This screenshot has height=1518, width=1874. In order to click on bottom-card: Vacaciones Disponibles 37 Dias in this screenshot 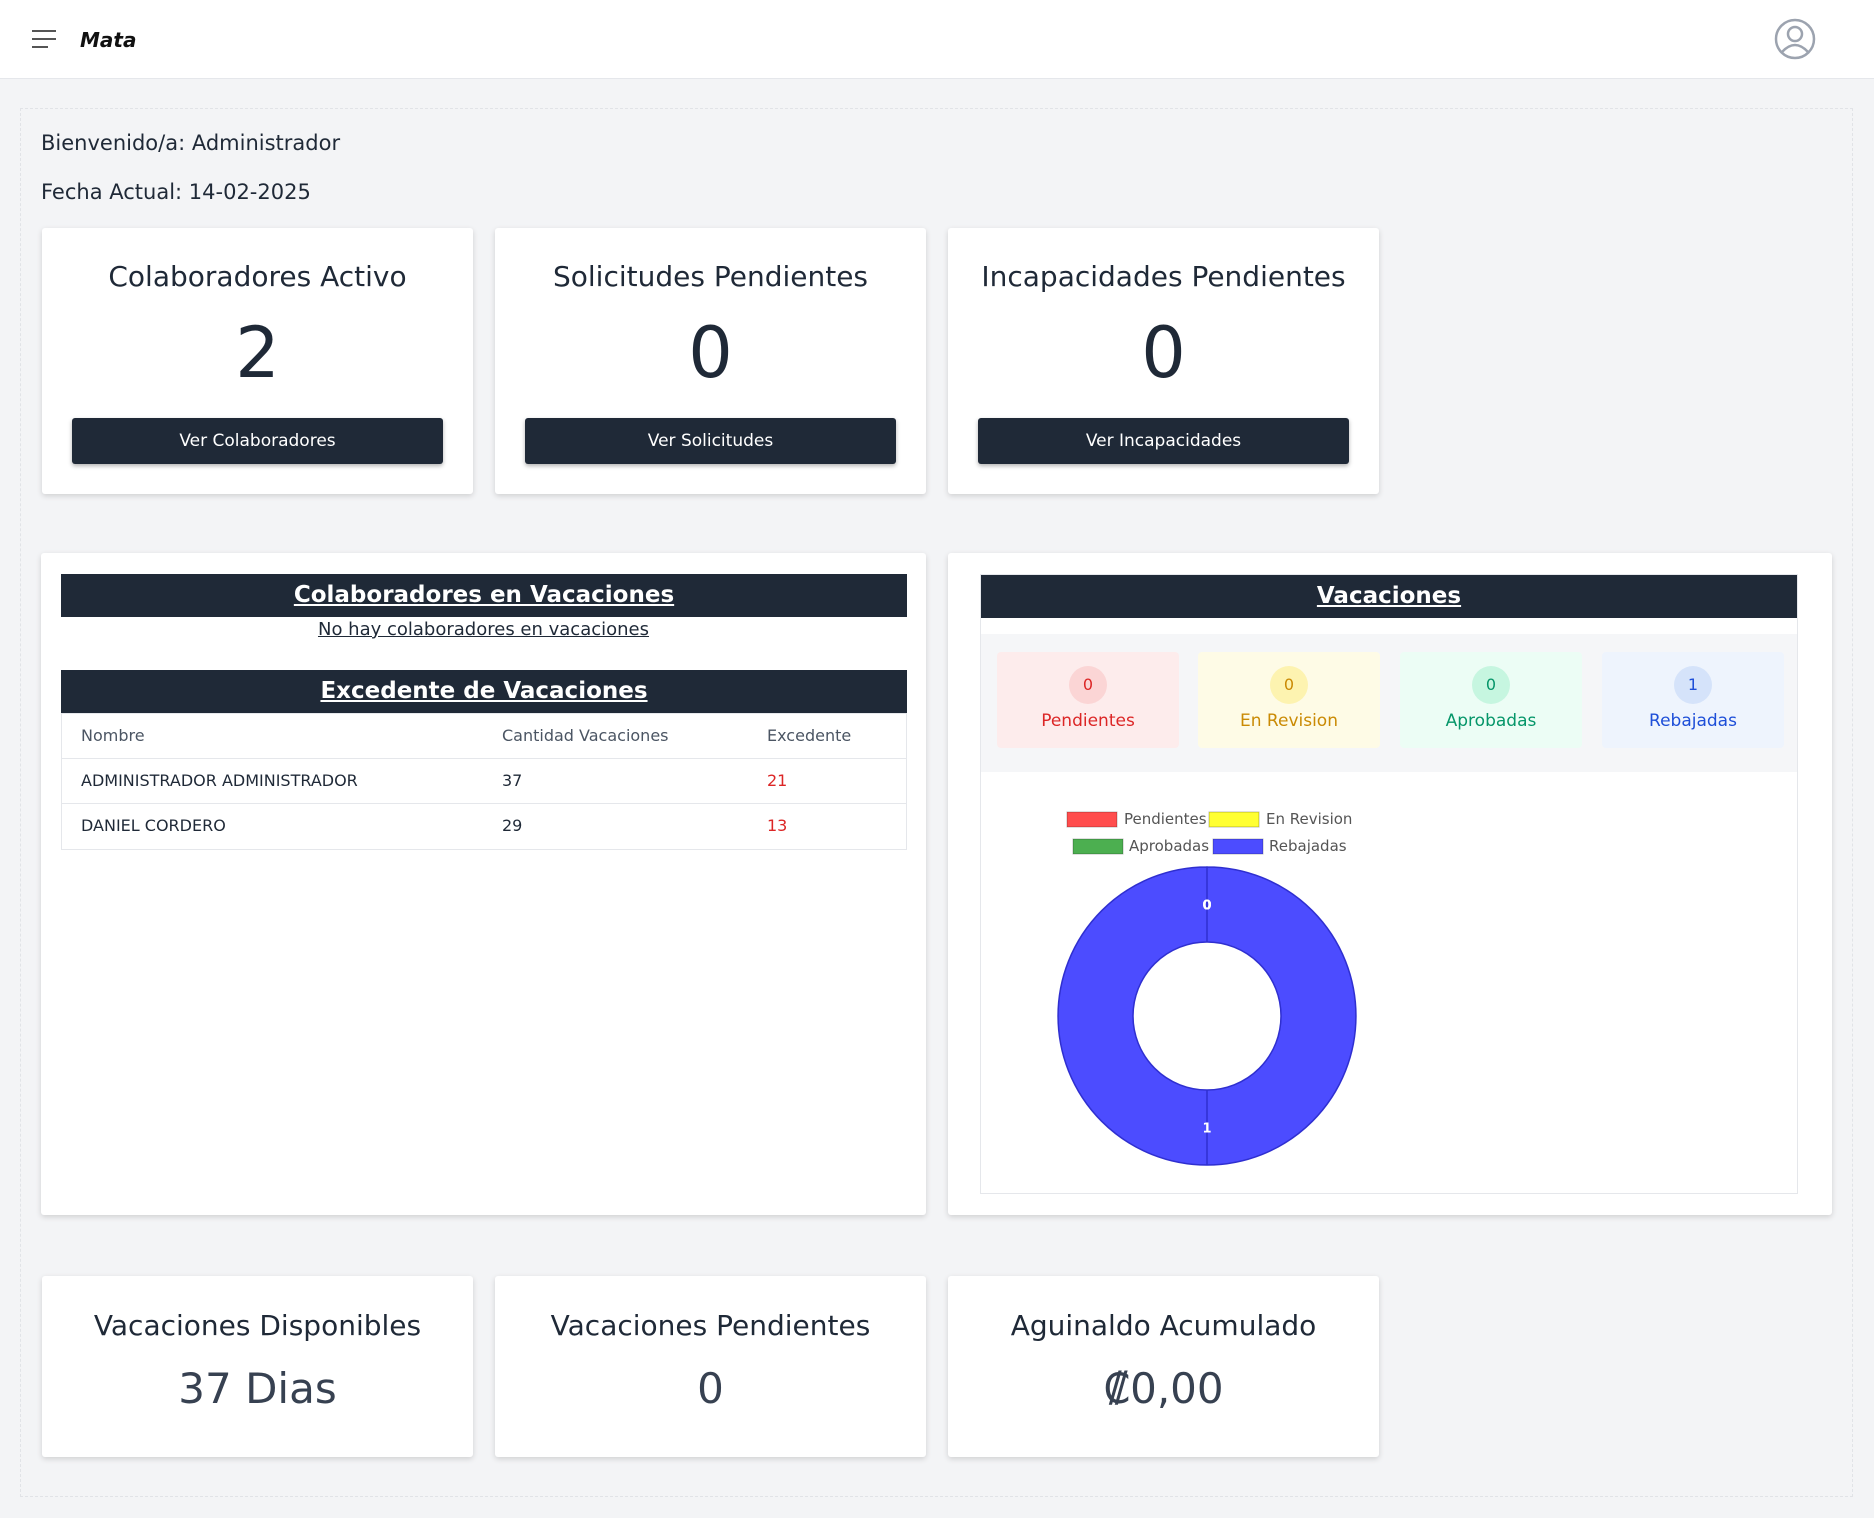, I will do `click(257, 1366)`.